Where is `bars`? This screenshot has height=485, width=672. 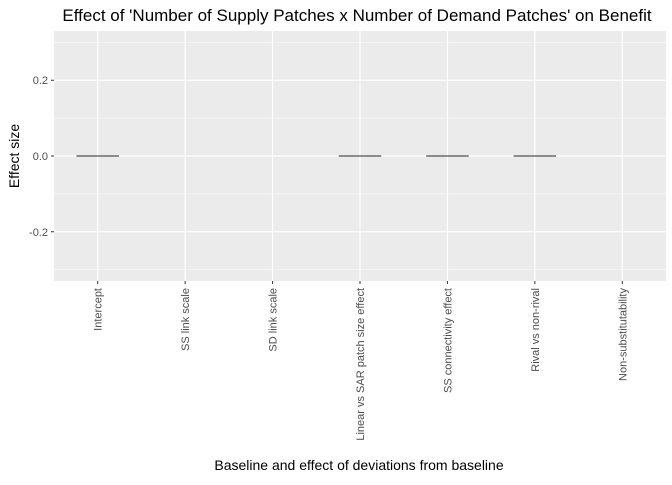 bars is located at coordinates (316, 156).